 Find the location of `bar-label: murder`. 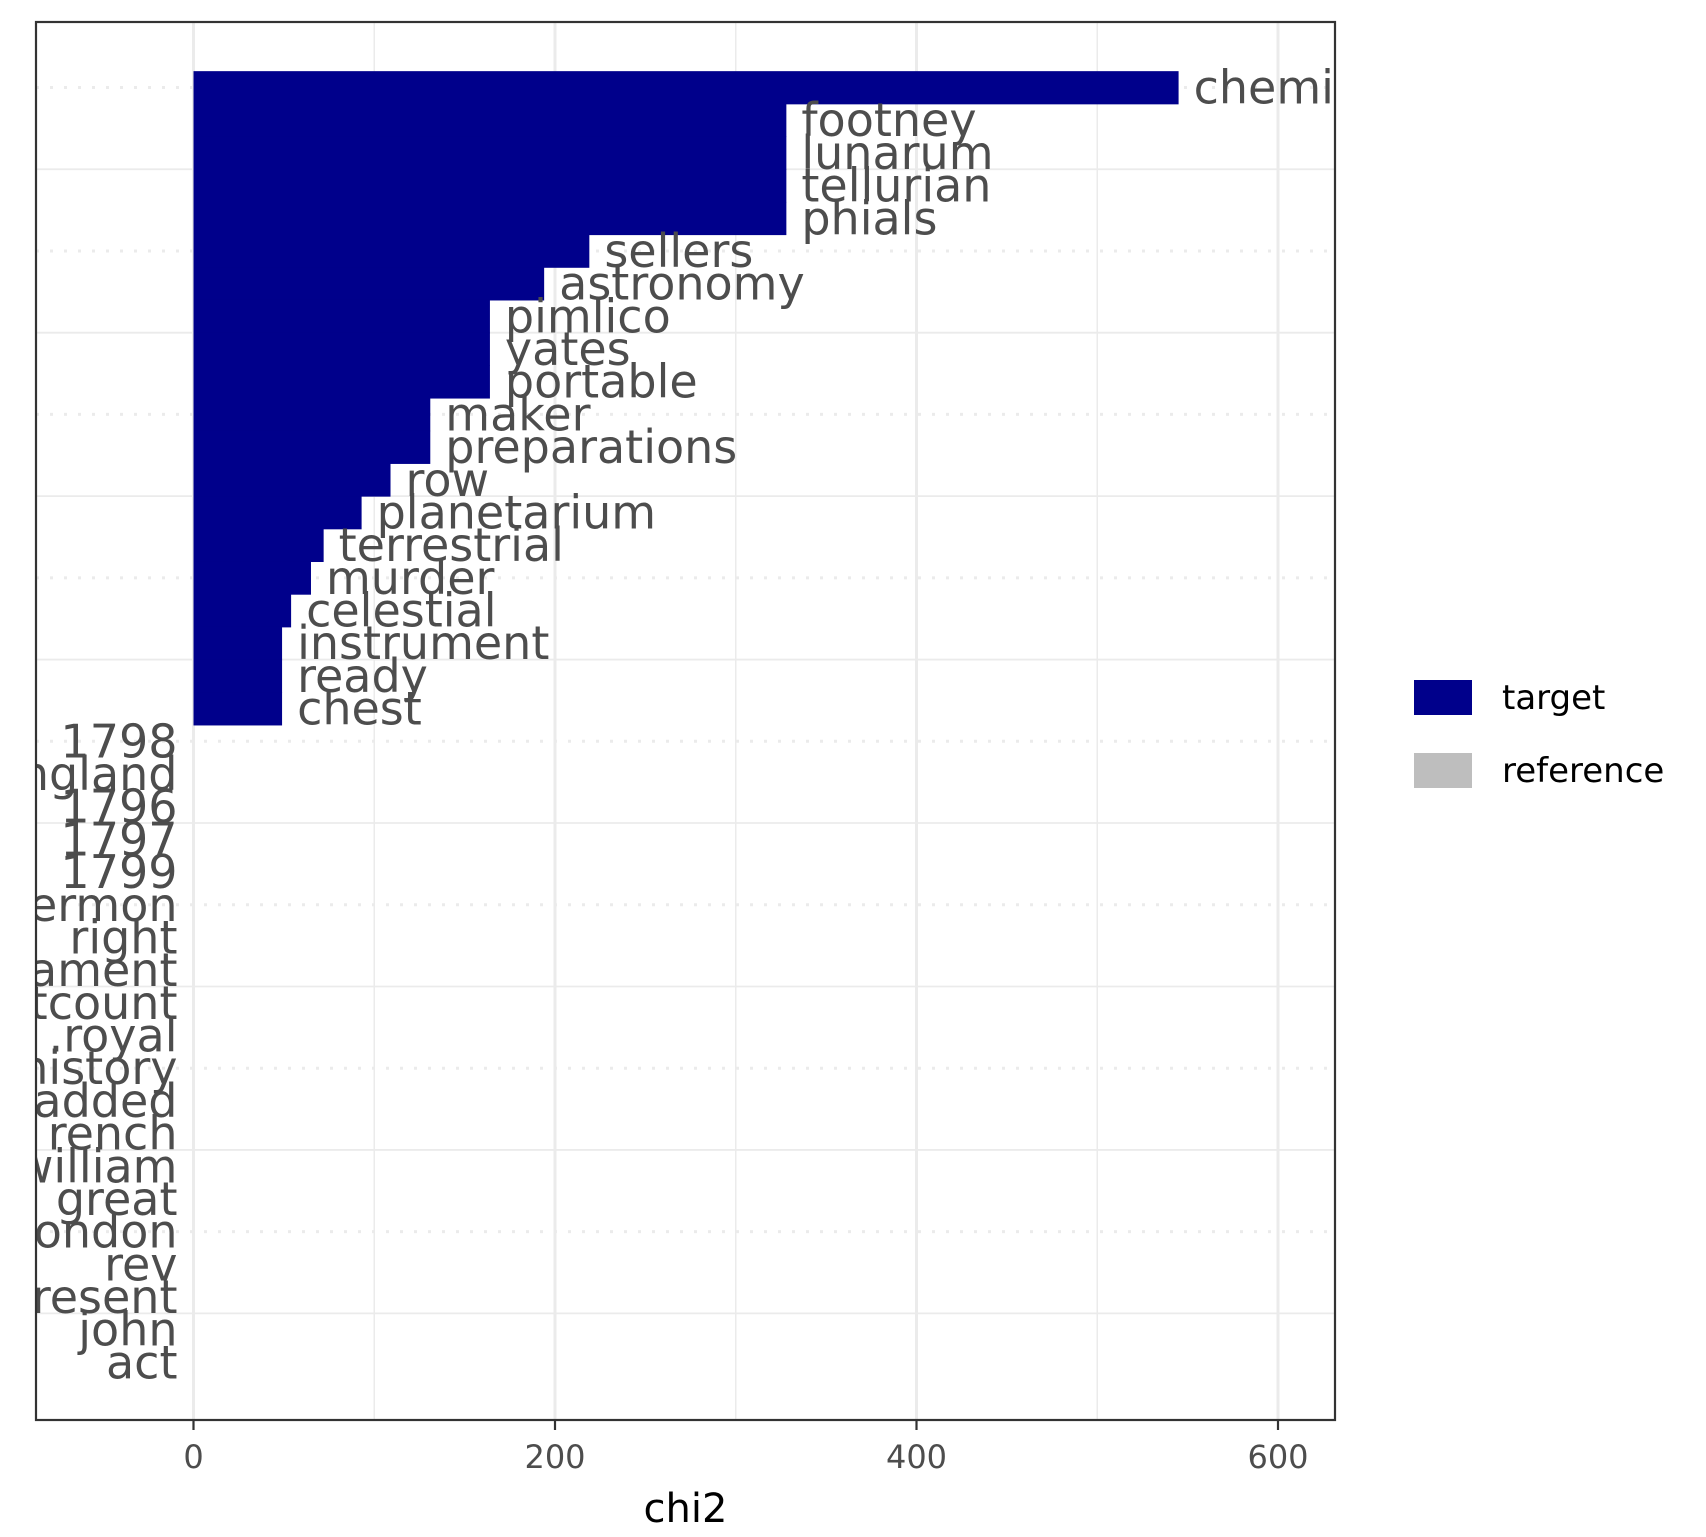

bar-label: murder is located at coordinates (410, 578).